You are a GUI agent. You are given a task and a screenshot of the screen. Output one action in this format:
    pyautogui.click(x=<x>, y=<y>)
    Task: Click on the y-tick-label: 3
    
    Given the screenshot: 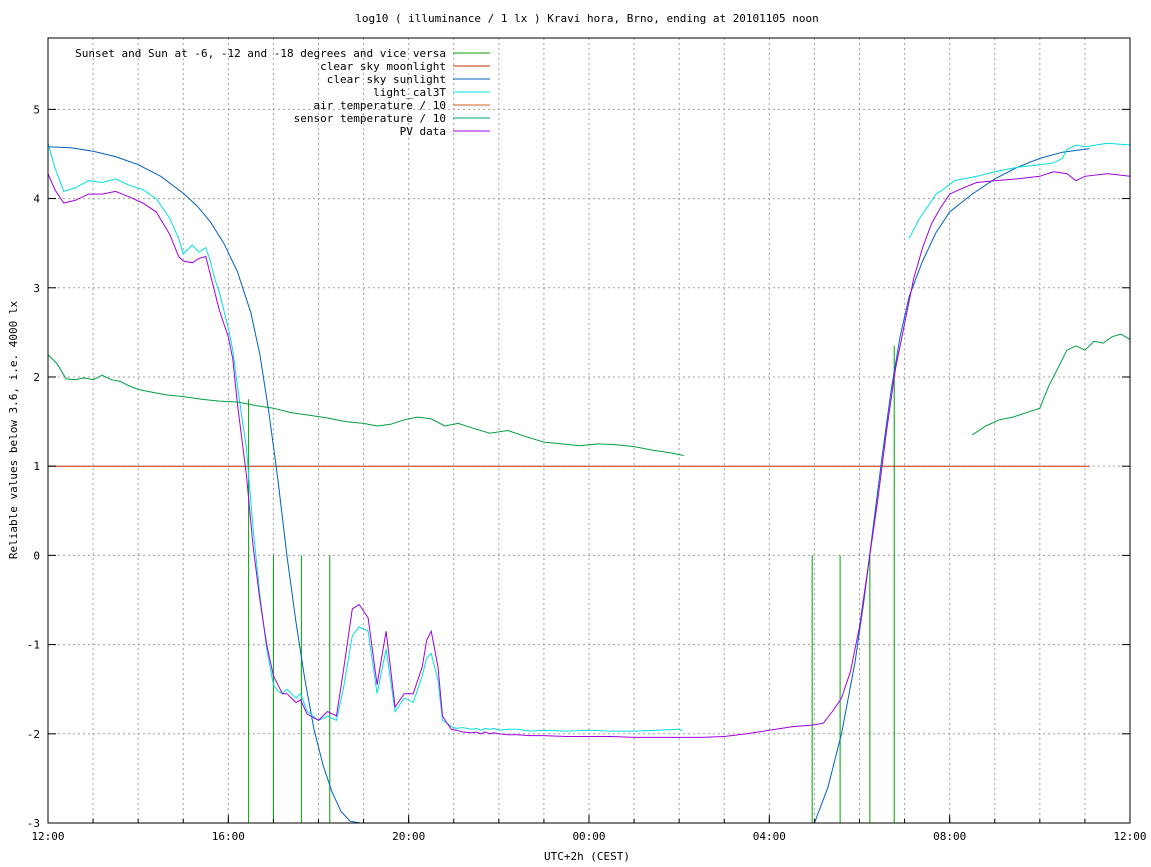 What is the action you would take?
    pyautogui.click(x=36, y=288)
    